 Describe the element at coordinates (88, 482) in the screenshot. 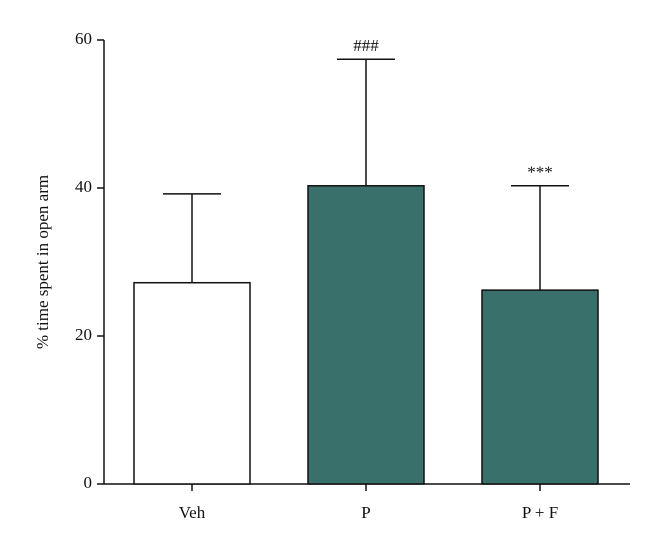

I see `y-tick-label: 0` at that location.